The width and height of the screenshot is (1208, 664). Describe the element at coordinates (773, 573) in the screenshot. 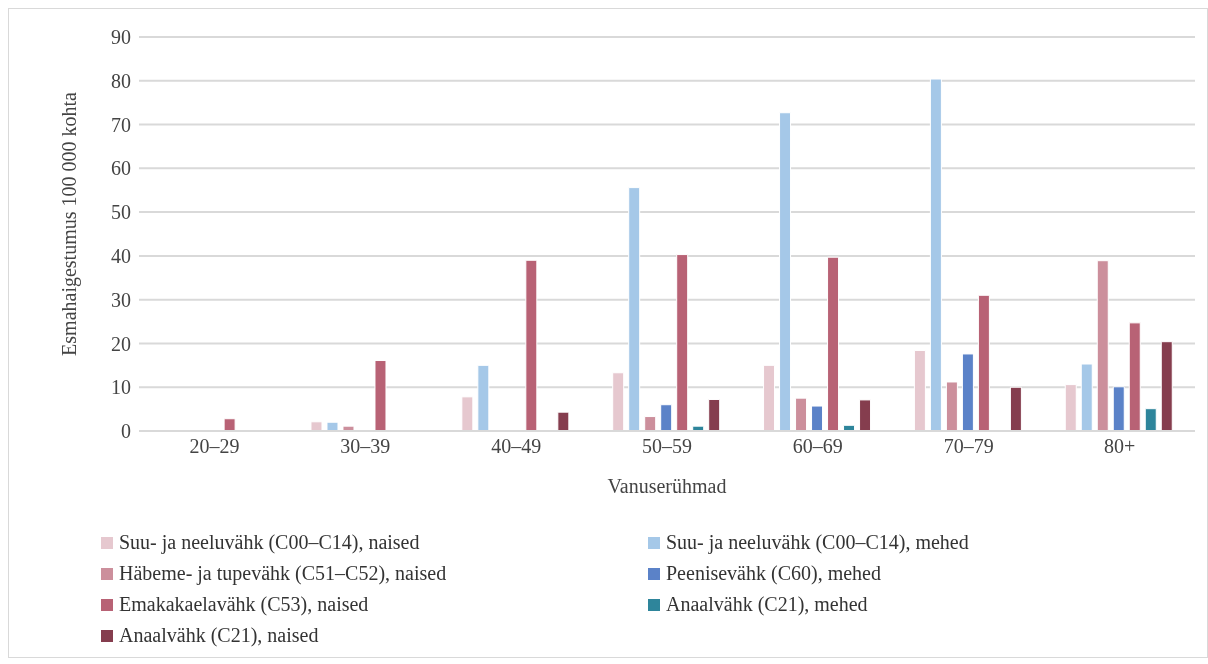

I see `legend-label: Peenisevähk (C60), mehed` at that location.